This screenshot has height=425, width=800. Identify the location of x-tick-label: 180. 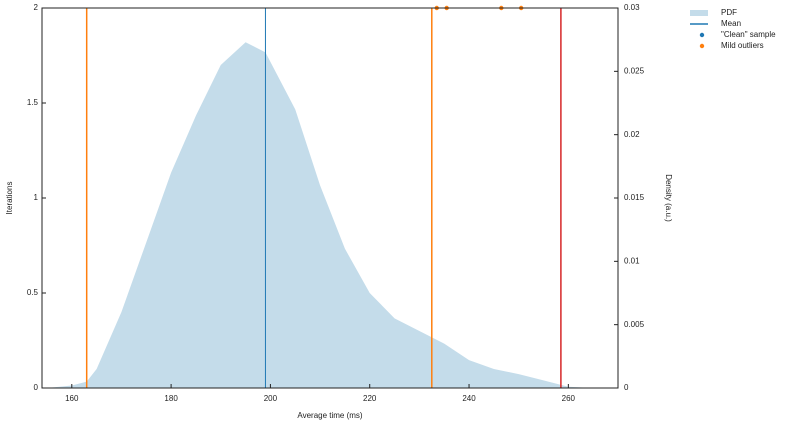
(171, 398).